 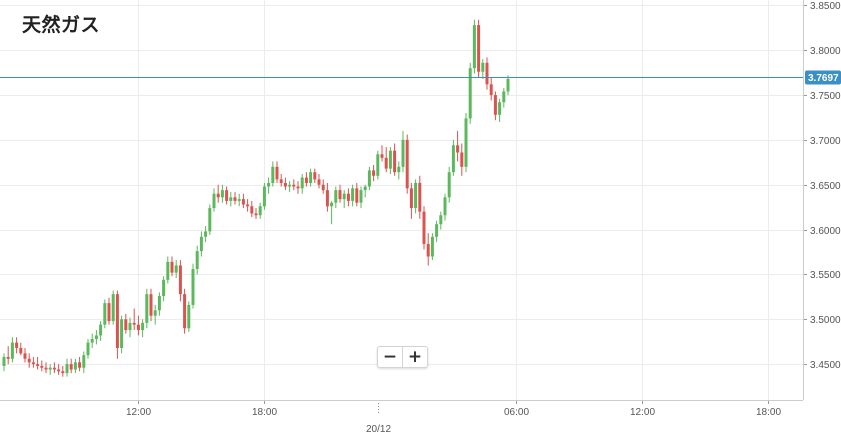 I want to click on current-price-badge, so click(x=823, y=77).